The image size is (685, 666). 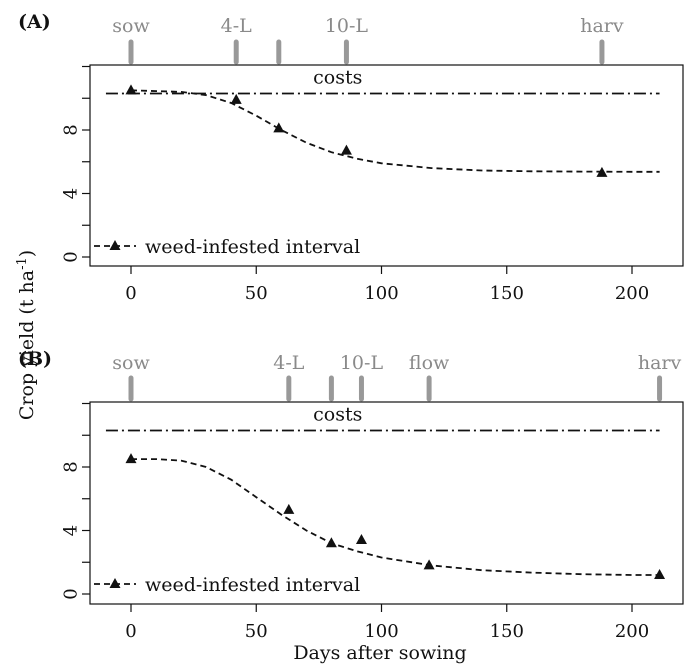 What do you see at coordinates (27, 253) in the screenshot?
I see `y-axis-title-close: )` at bounding box center [27, 253].